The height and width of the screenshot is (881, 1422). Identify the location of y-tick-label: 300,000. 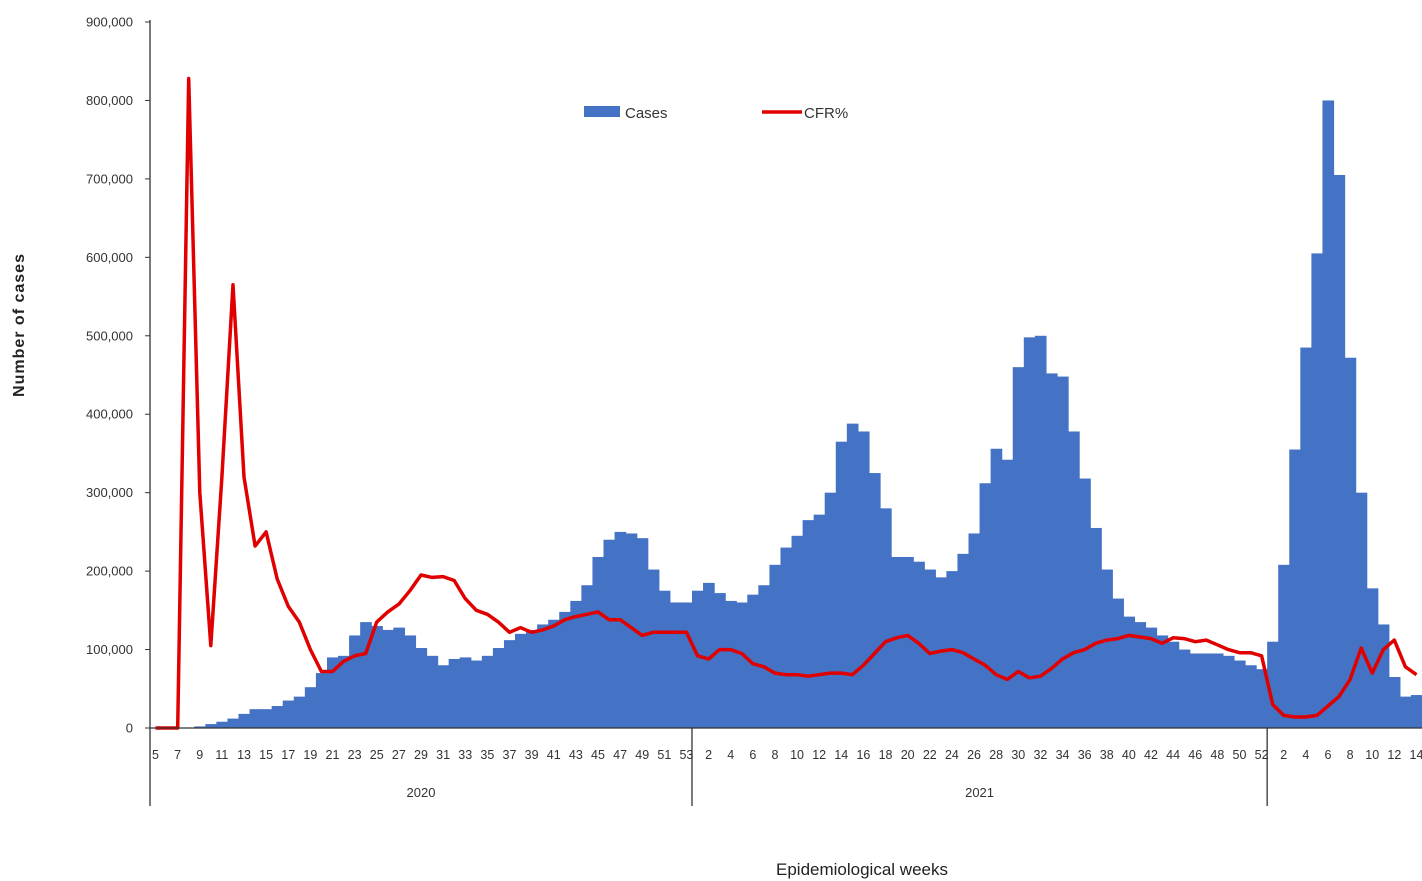
(109, 492).